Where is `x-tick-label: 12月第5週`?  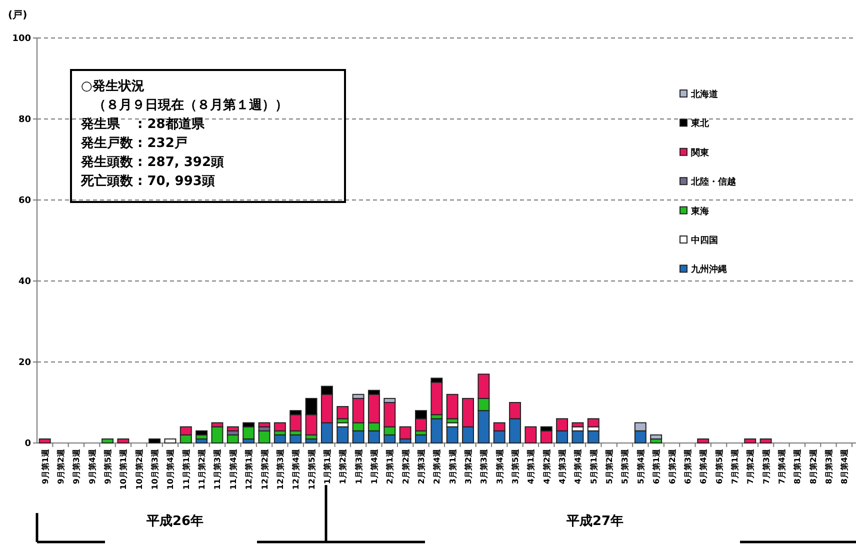
x-tick-label: 12月第5週 is located at coordinates (311, 469).